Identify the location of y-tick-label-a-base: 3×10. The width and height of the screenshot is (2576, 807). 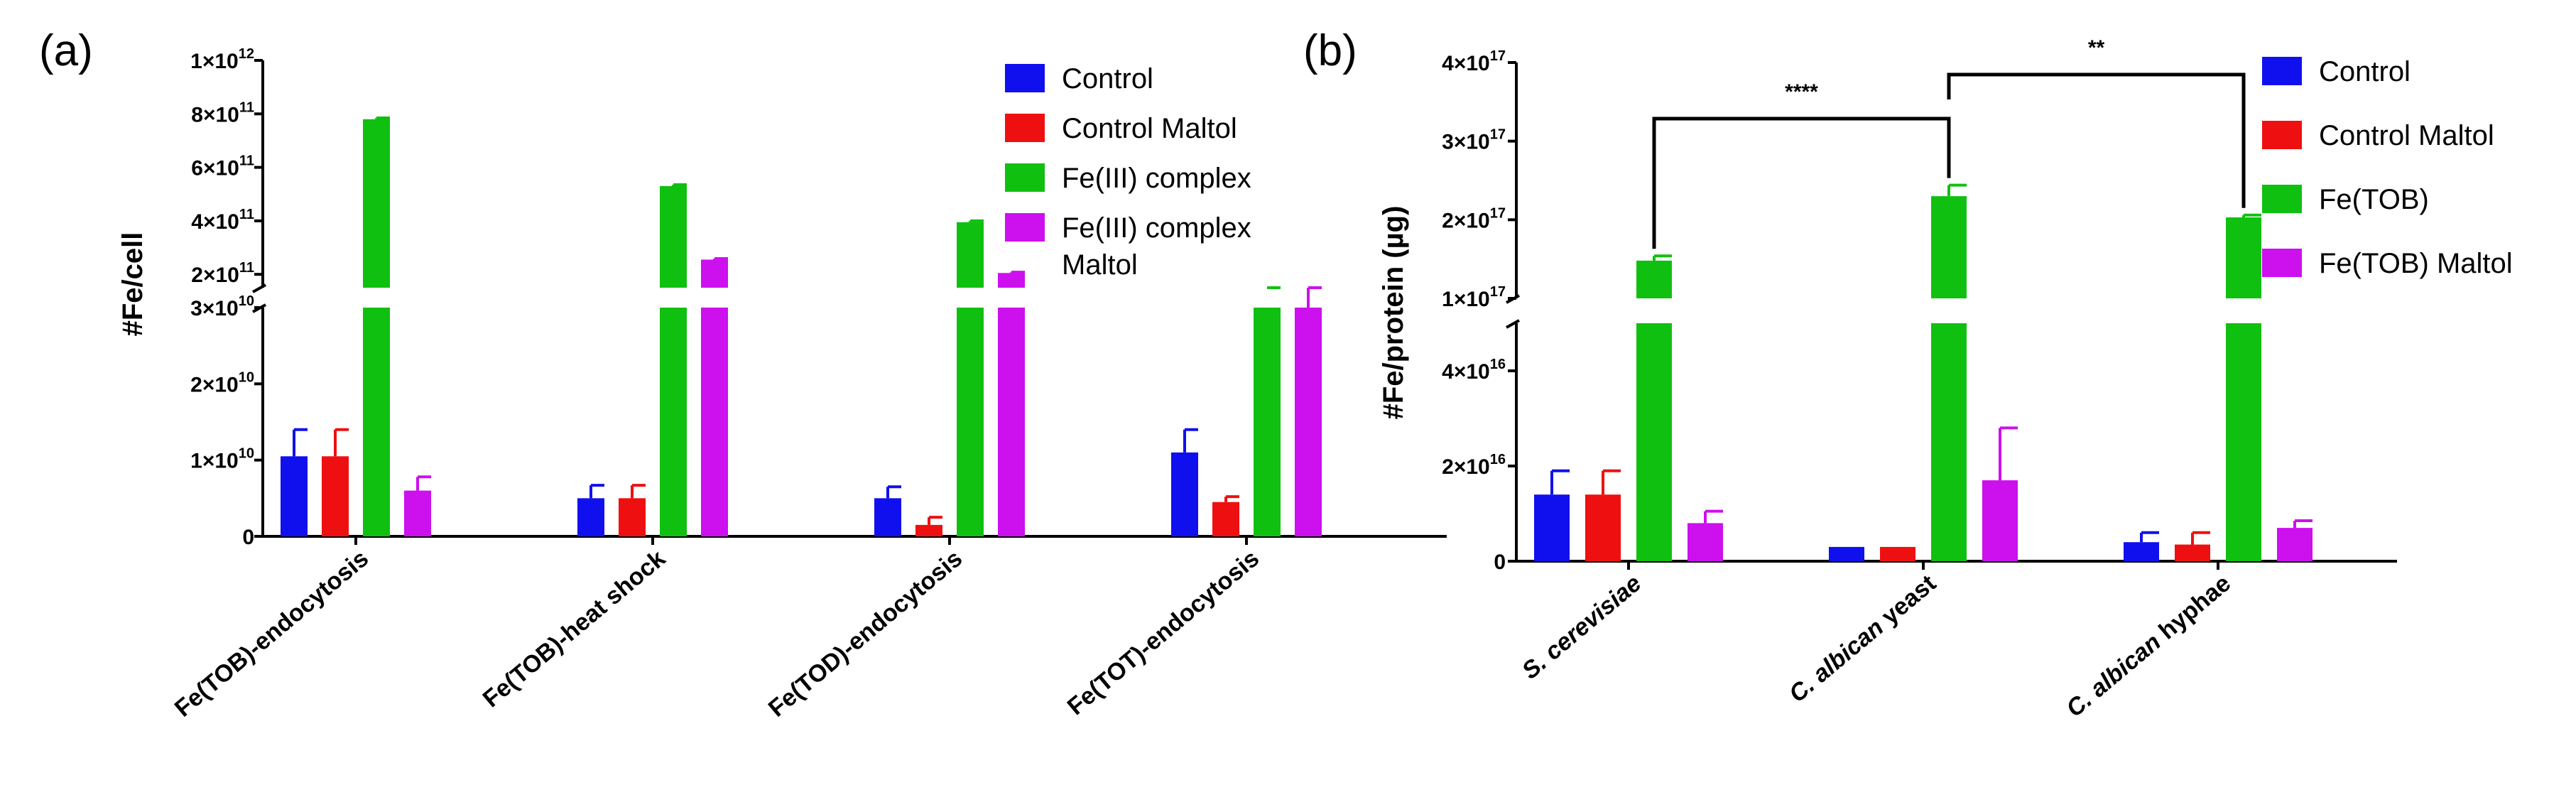
(215, 308).